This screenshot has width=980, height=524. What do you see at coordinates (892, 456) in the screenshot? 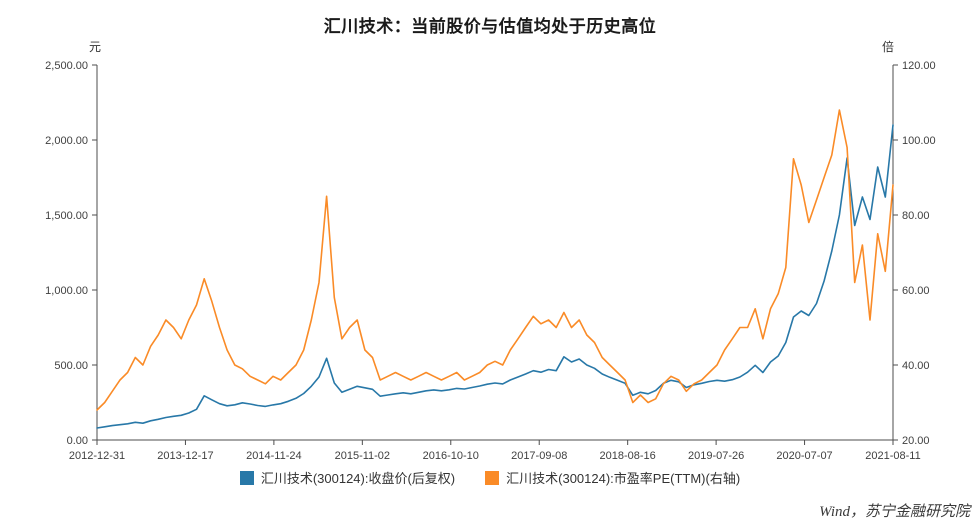
I see `x-axis-tick-label: 2021-08-11` at bounding box center [892, 456].